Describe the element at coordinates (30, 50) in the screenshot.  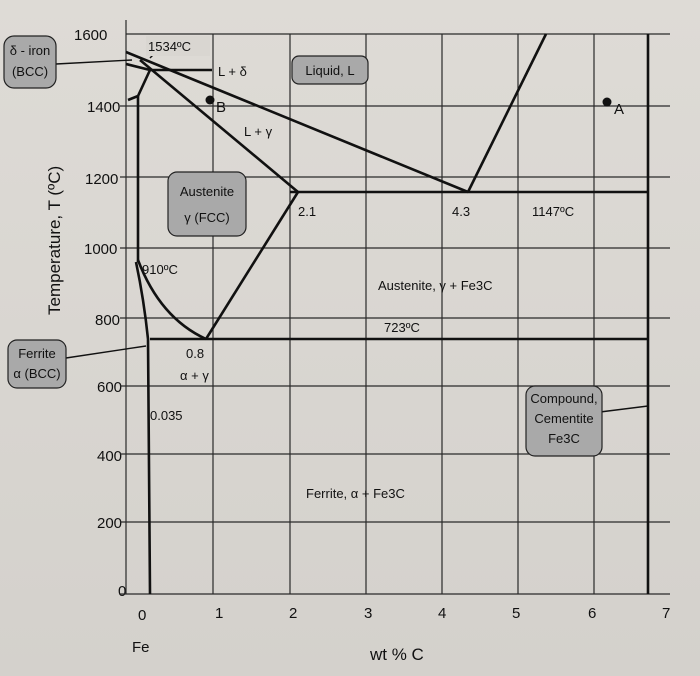
I see `delta-iron-label-1: δ - iron` at that location.